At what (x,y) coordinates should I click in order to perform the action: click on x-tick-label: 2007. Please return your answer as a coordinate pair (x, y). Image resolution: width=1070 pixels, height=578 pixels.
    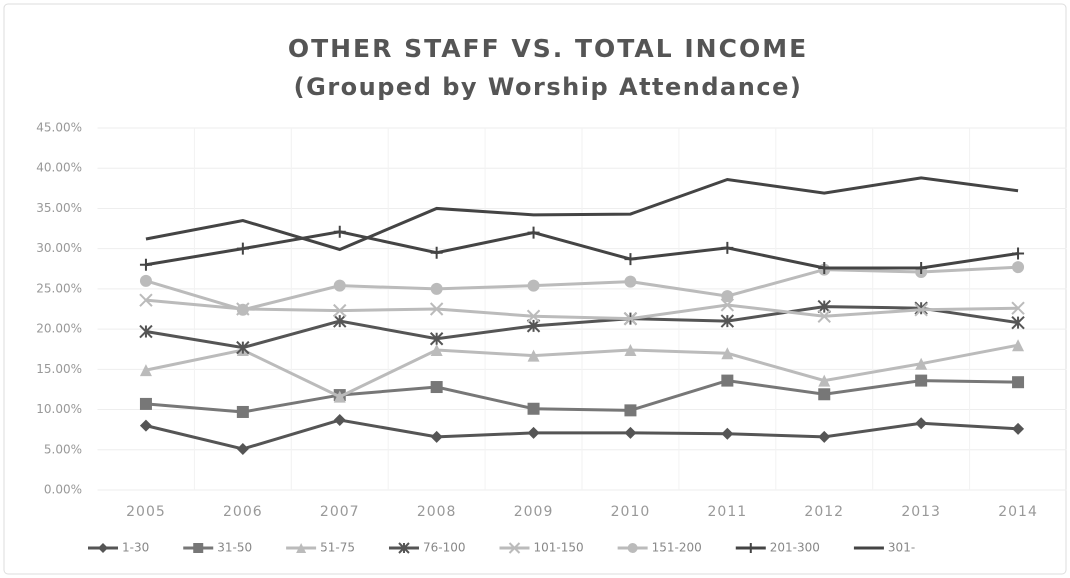
    Looking at the image, I should click on (340, 512).